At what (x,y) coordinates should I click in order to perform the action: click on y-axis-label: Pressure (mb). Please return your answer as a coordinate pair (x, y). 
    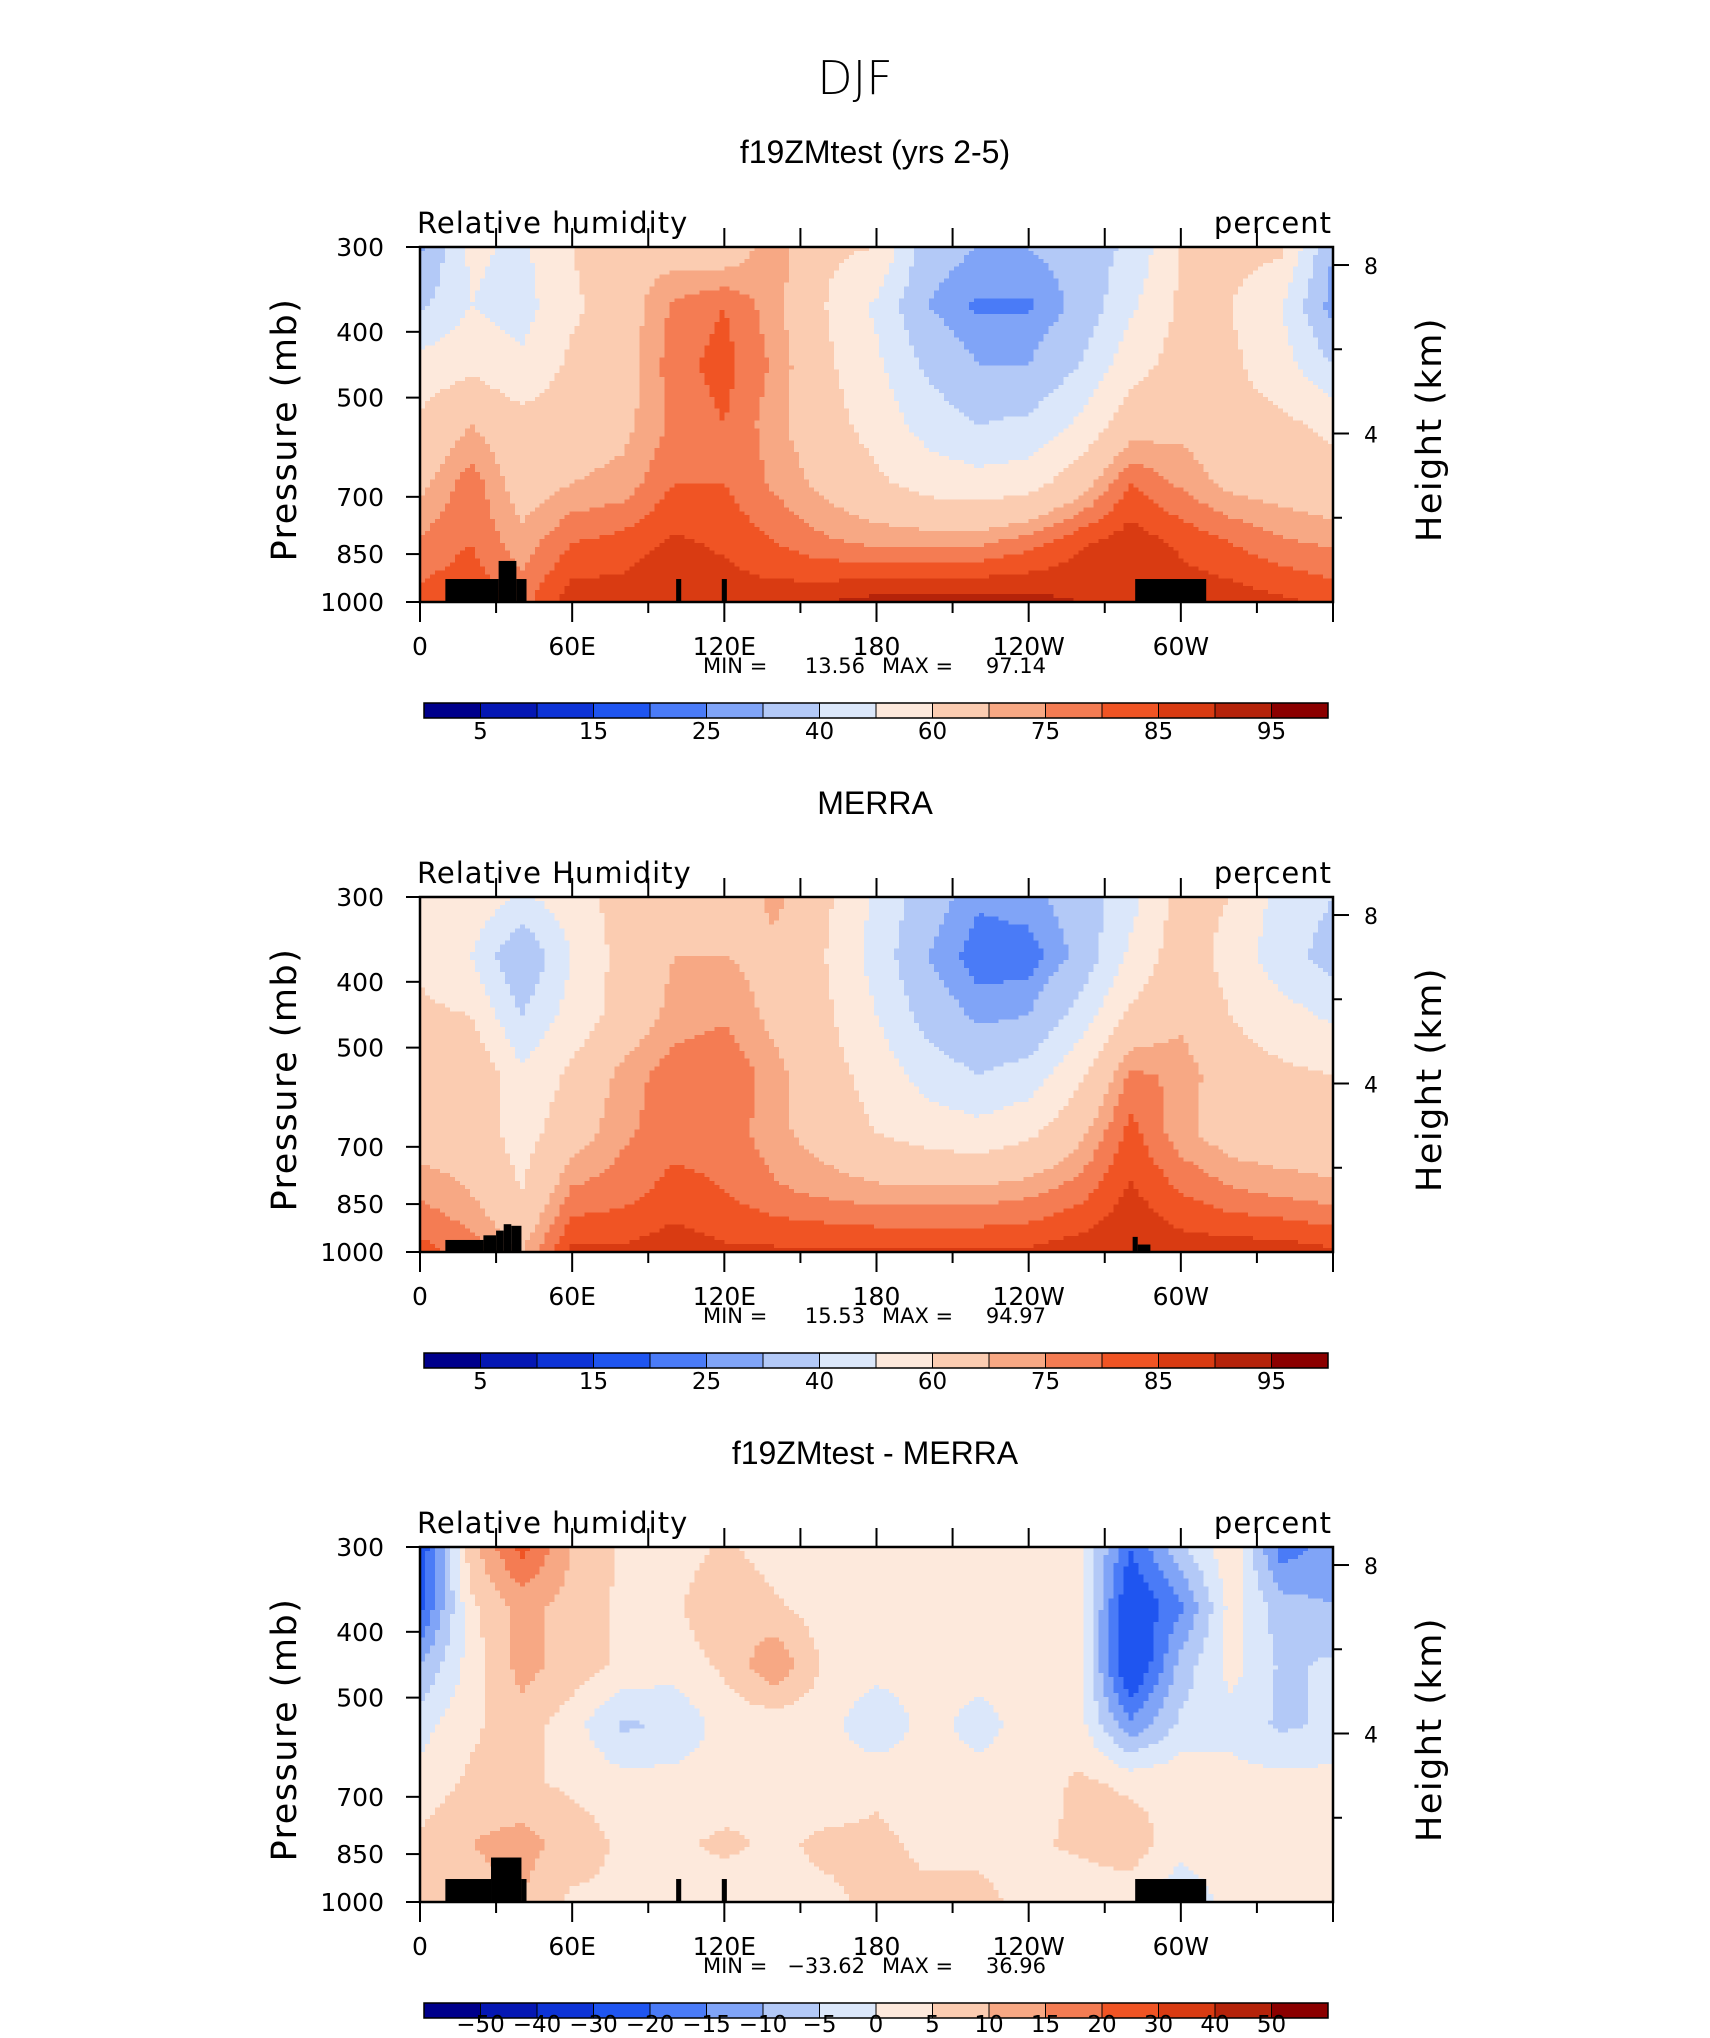
    Looking at the image, I should click on (285, 1730).